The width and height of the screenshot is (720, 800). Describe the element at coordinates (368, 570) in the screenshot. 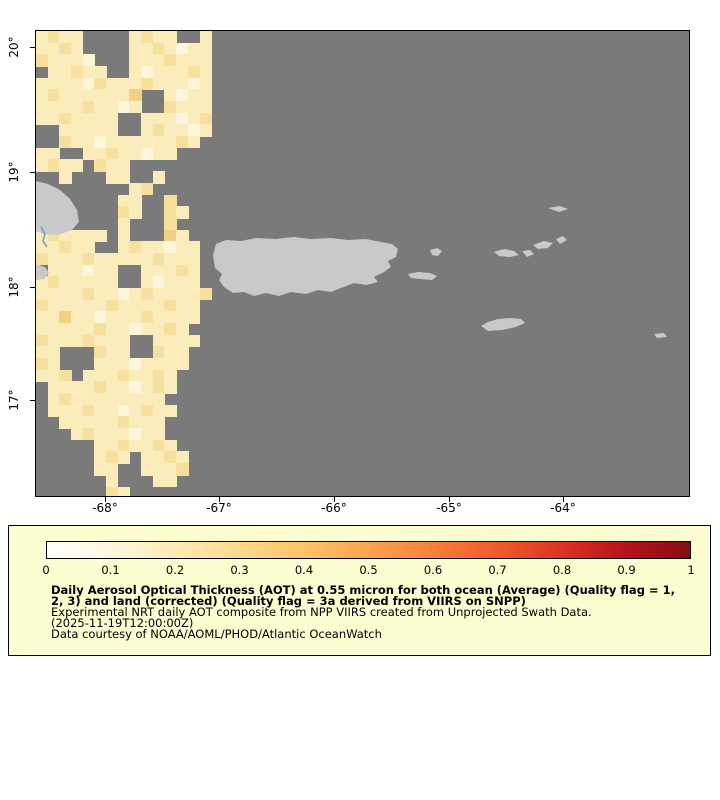

I see `colorbar-tick-label: 0.5` at that location.